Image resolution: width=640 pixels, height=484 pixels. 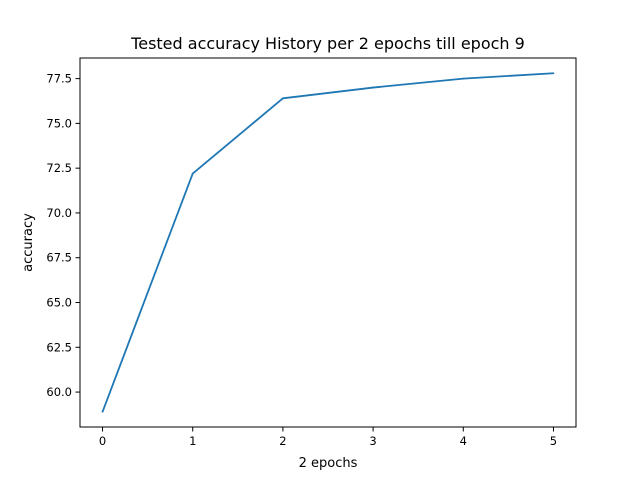 What do you see at coordinates (59, 303) in the screenshot?
I see `y-tick-label: 65.0` at bounding box center [59, 303].